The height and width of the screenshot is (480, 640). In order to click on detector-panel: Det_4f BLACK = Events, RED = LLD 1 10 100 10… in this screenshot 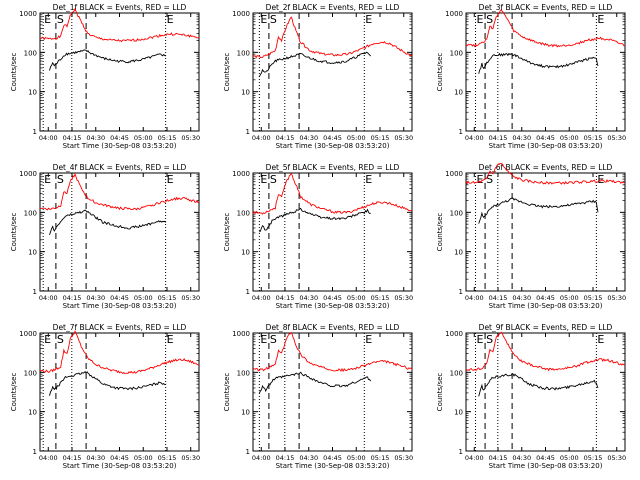, I will do `click(105, 236)`.